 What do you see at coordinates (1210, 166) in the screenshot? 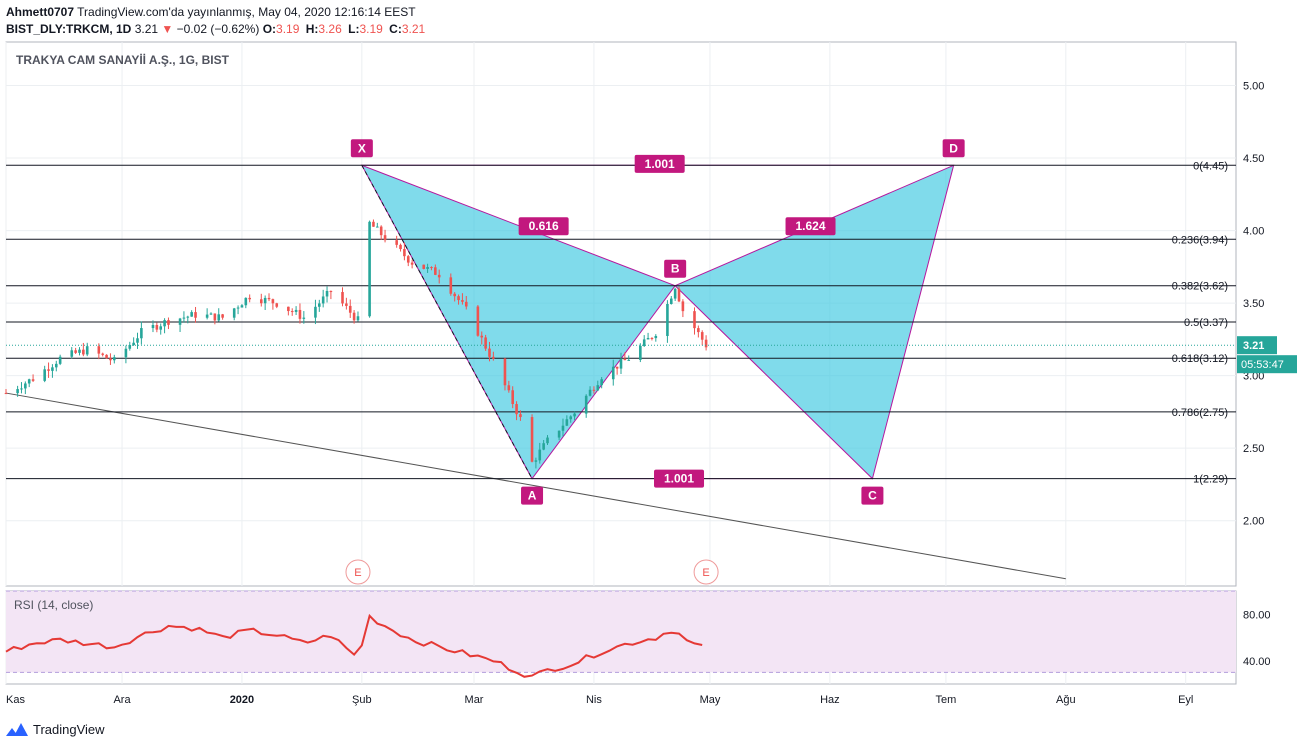
I see `fib-level-label: 0(4.45)` at bounding box center [1210, 166].